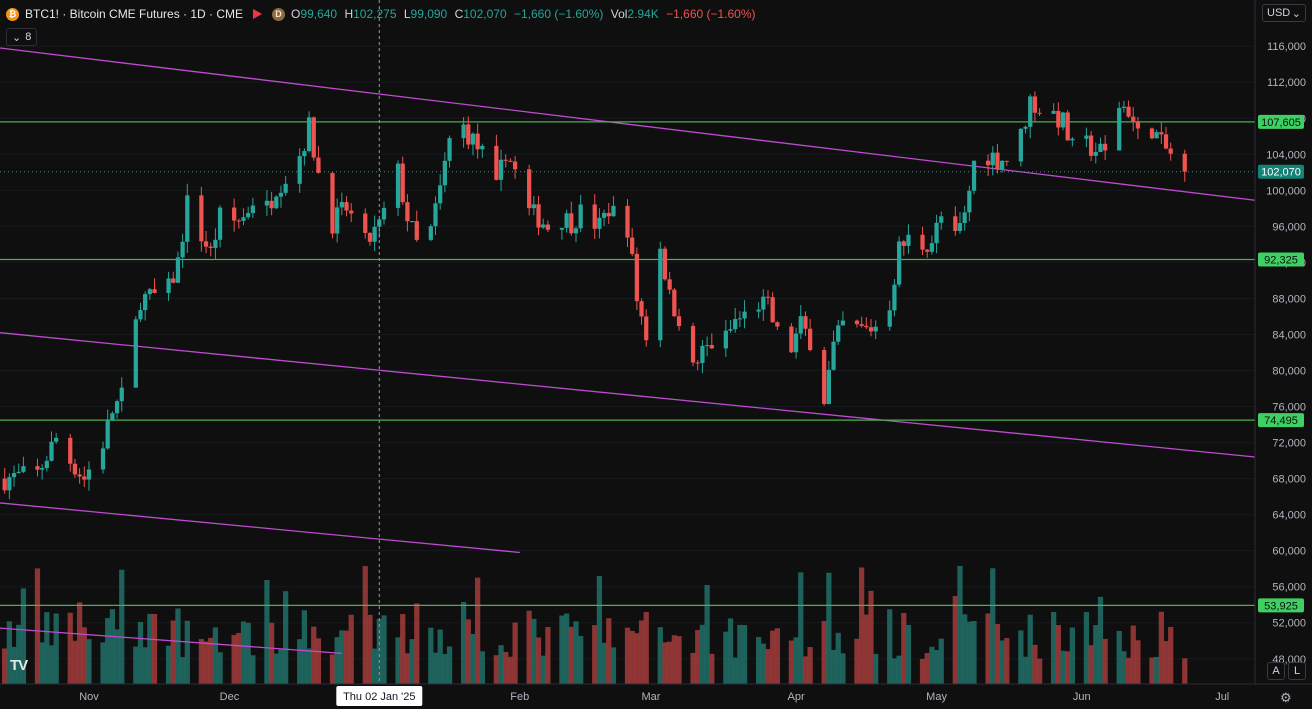 The width and height of the screenshot is (1312, 709). I want to click on y-tick-label: 112,000, so click(1286, 83).